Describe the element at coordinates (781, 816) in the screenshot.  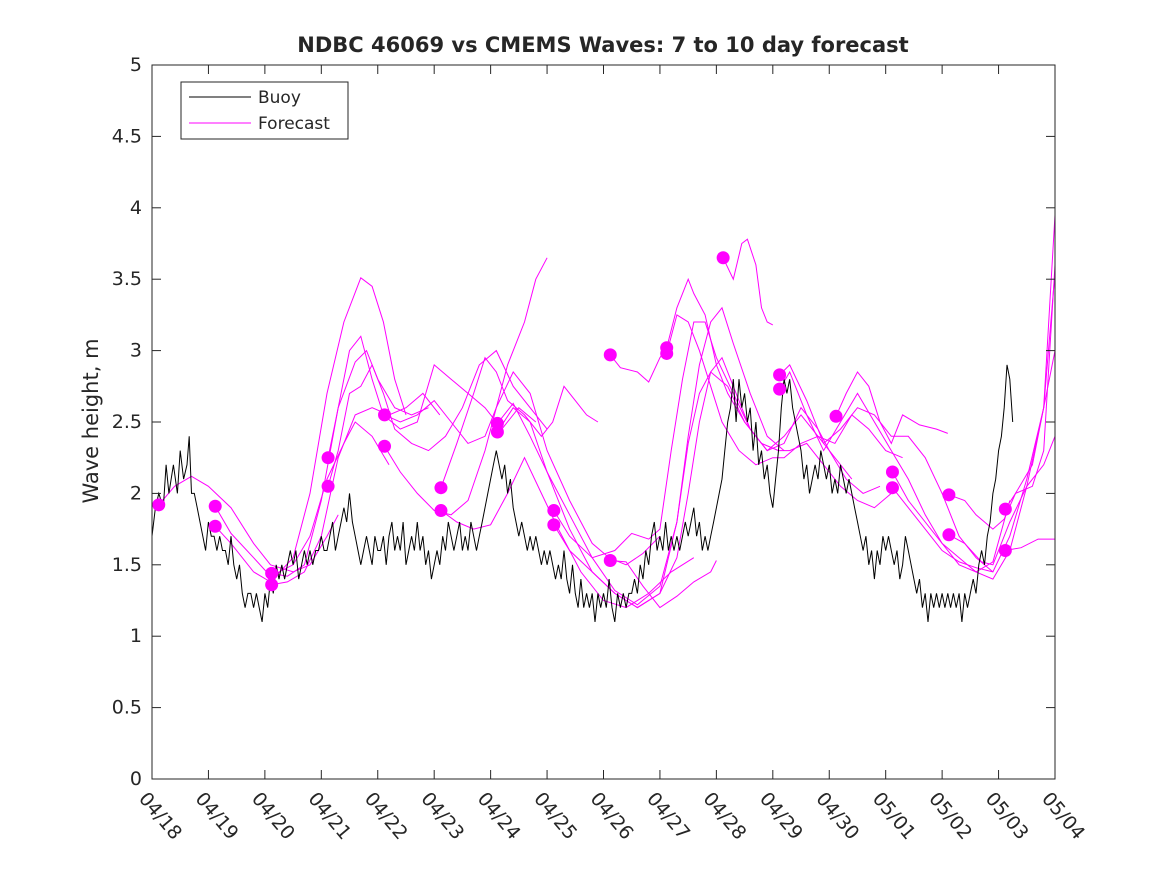
I see `x-tick-label: 04/29` at that location.